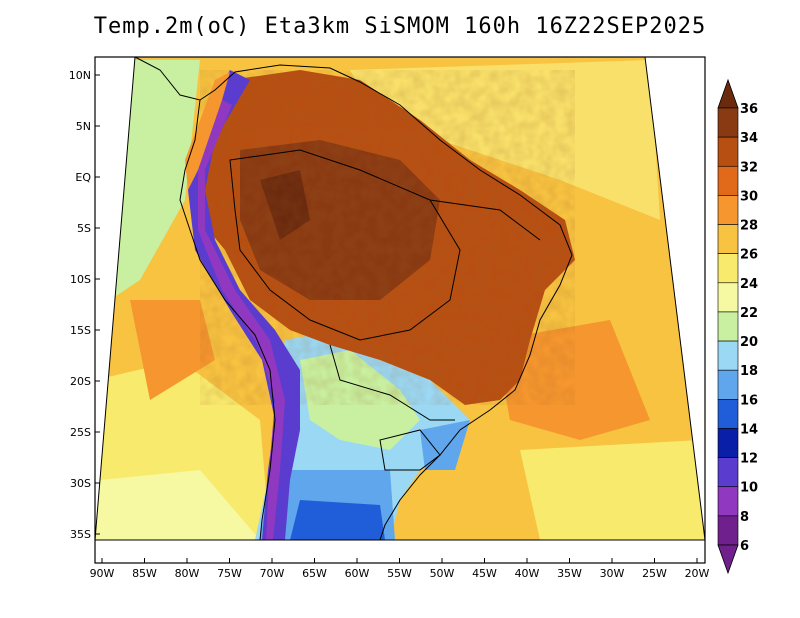 This screenshot has height=618, width=800. Describe the element at coordinates (314, 573) in the screenshot. I see `lon-tick-label: 65W` at that location.